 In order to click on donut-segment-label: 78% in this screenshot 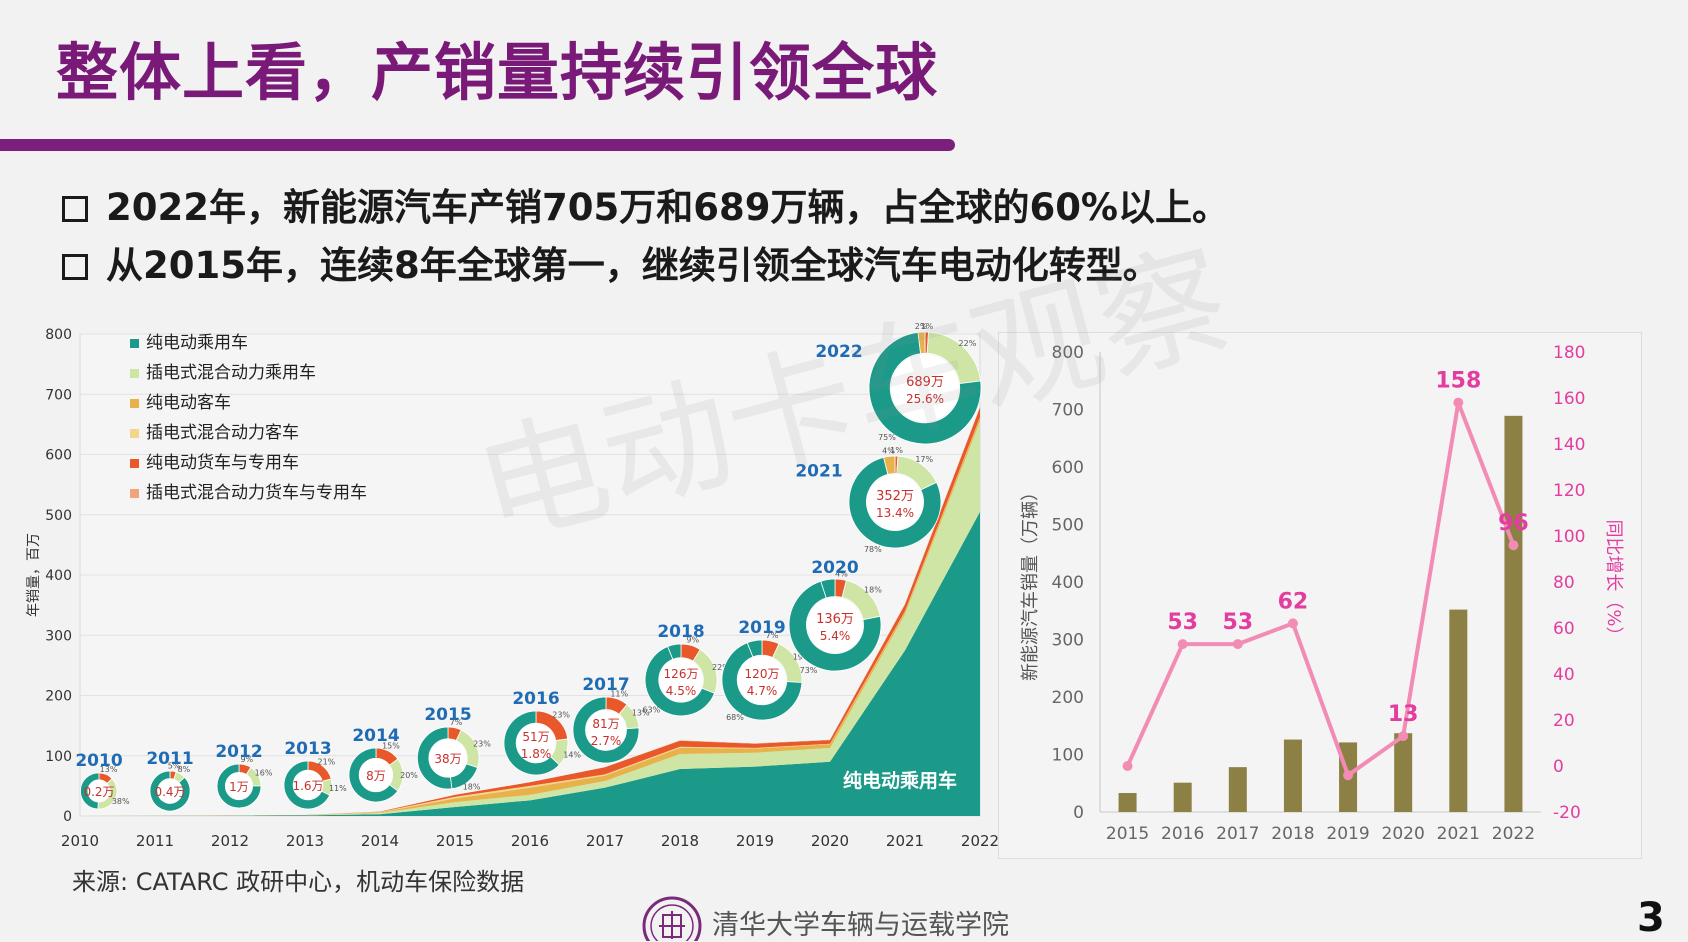, I will do `click(873, 549)`.